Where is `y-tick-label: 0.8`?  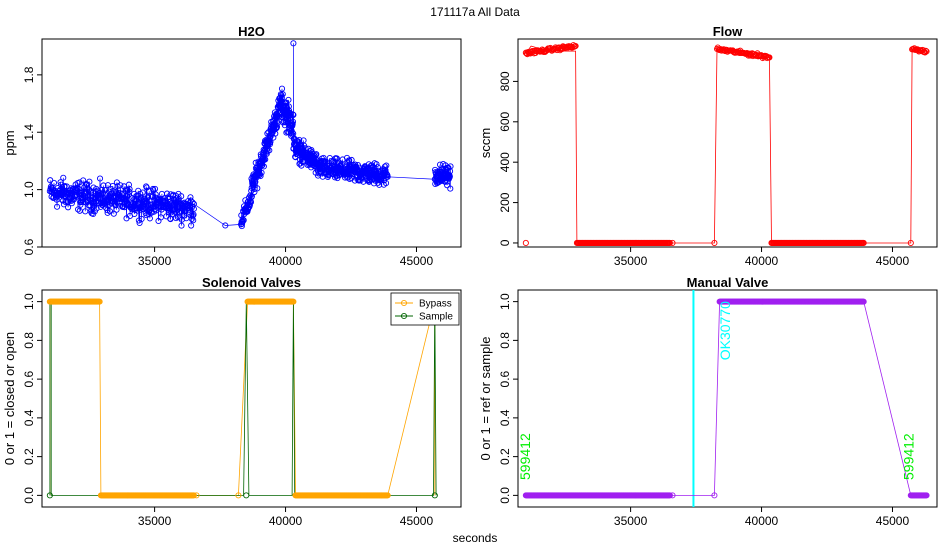
y-tick-label: 0.8 is located at coordinates (29, 340).